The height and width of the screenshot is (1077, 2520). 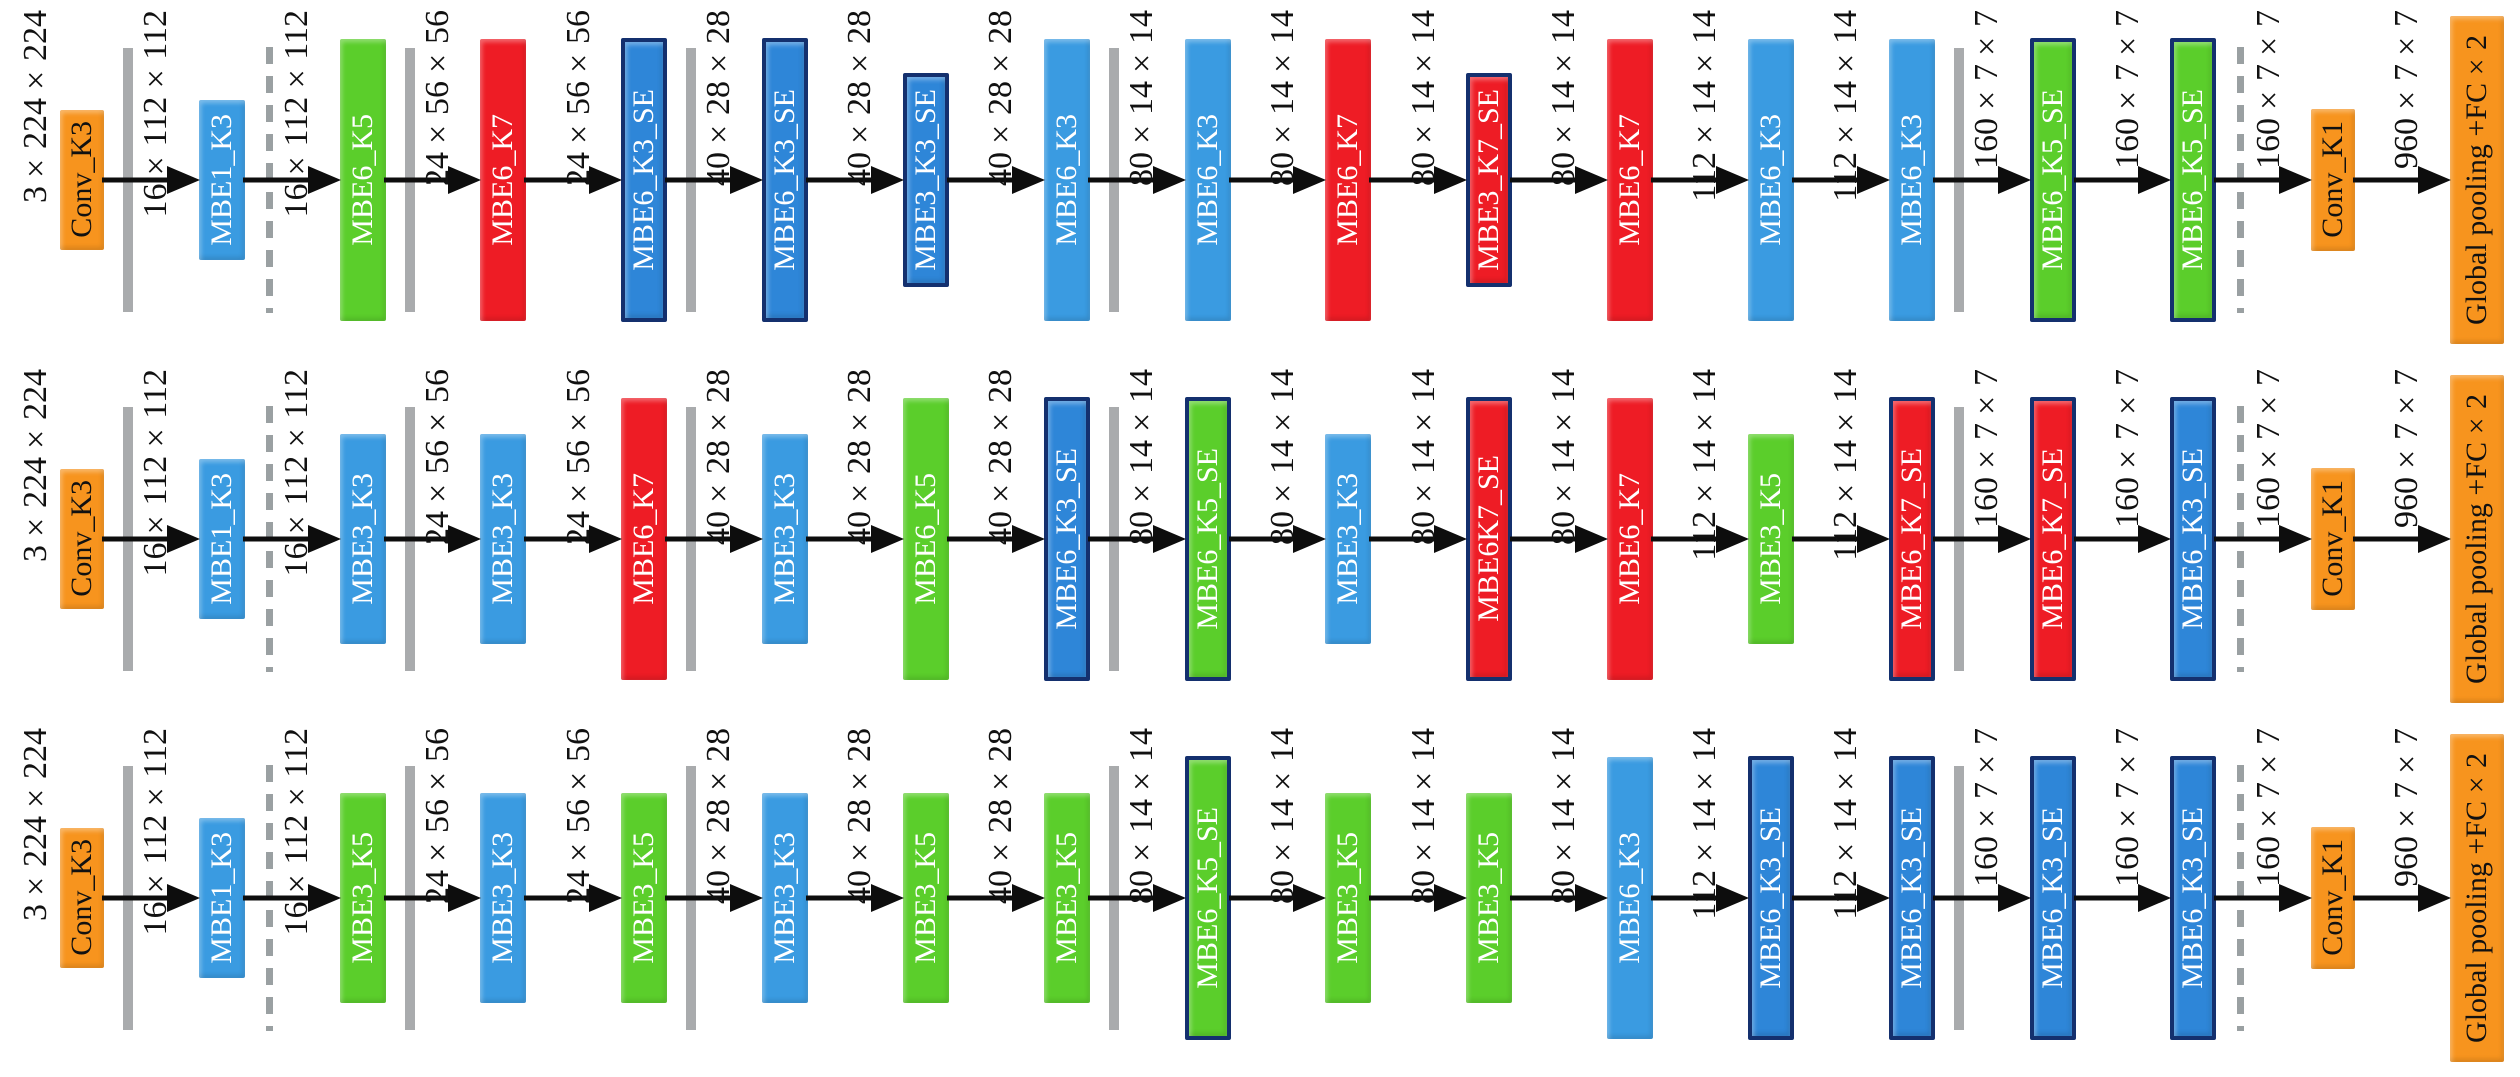 What do you see at coordinates (2193, 179) in the screenshot?
I see `block-mbe6-k5-se: MBE6_K5_SE` at bounding box center [2193, 179].